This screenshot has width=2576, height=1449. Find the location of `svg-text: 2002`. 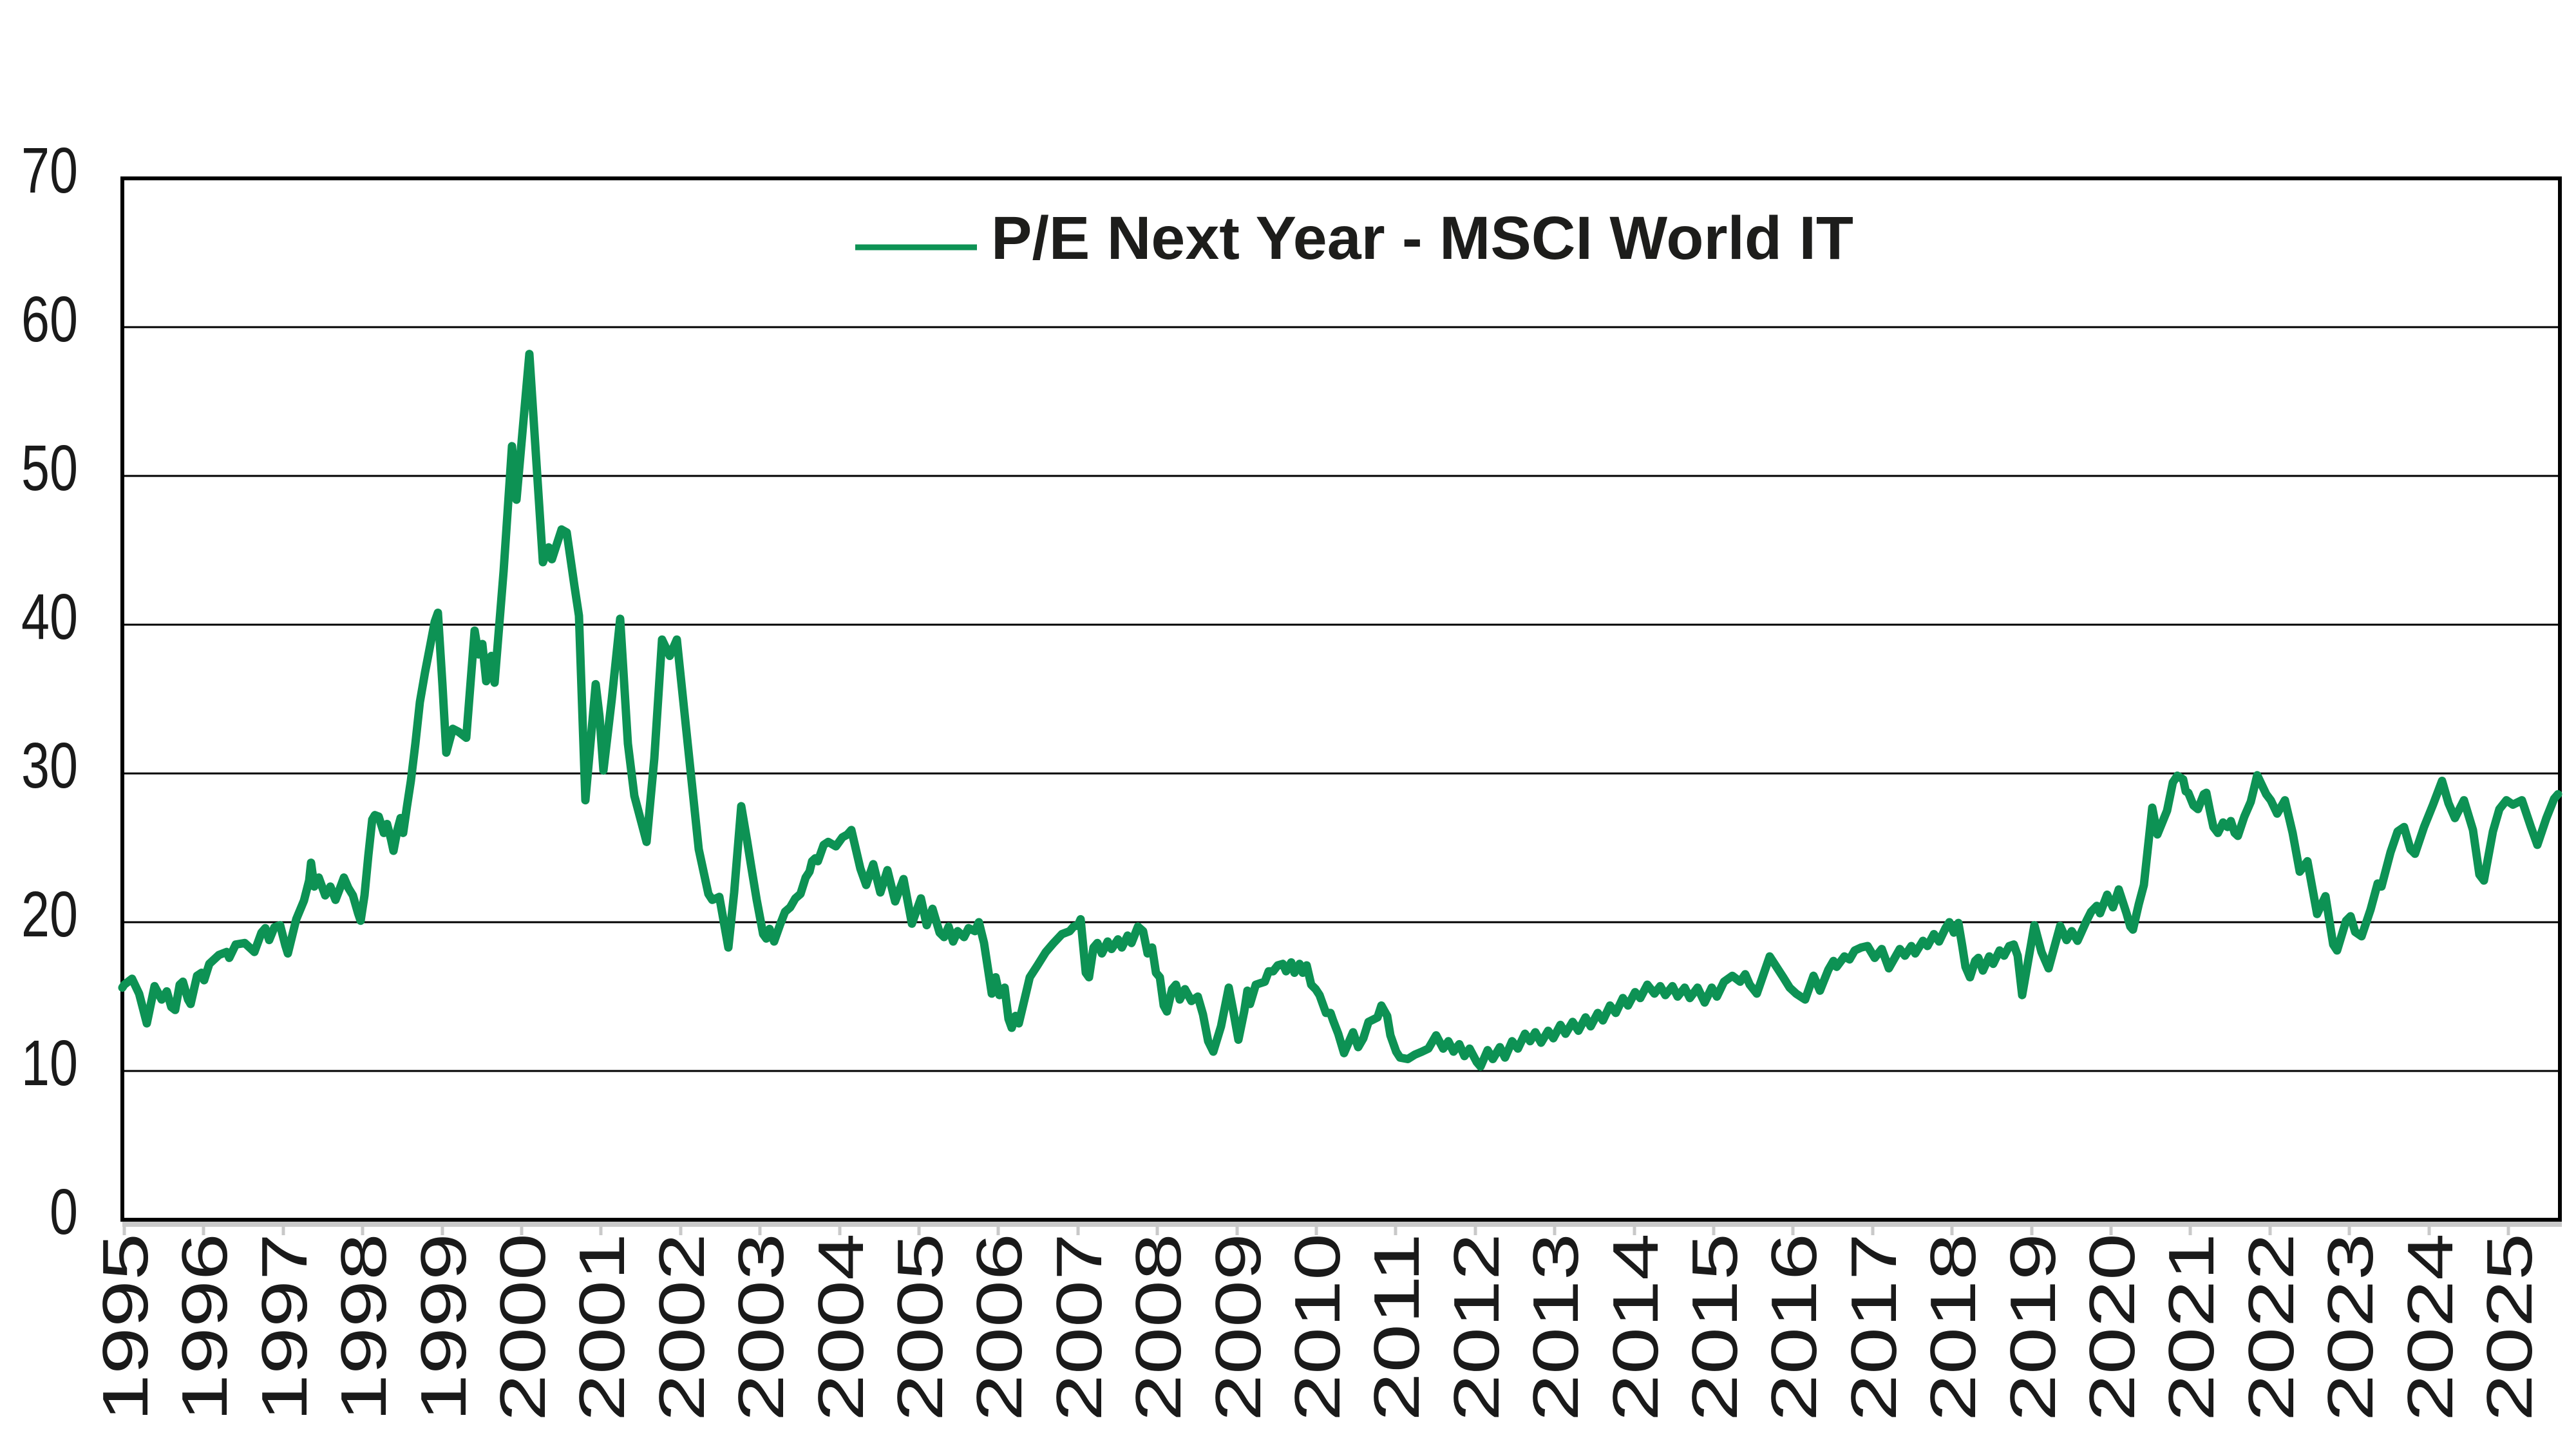

svg-text: 2002 is located at coordinates (682, 1327).